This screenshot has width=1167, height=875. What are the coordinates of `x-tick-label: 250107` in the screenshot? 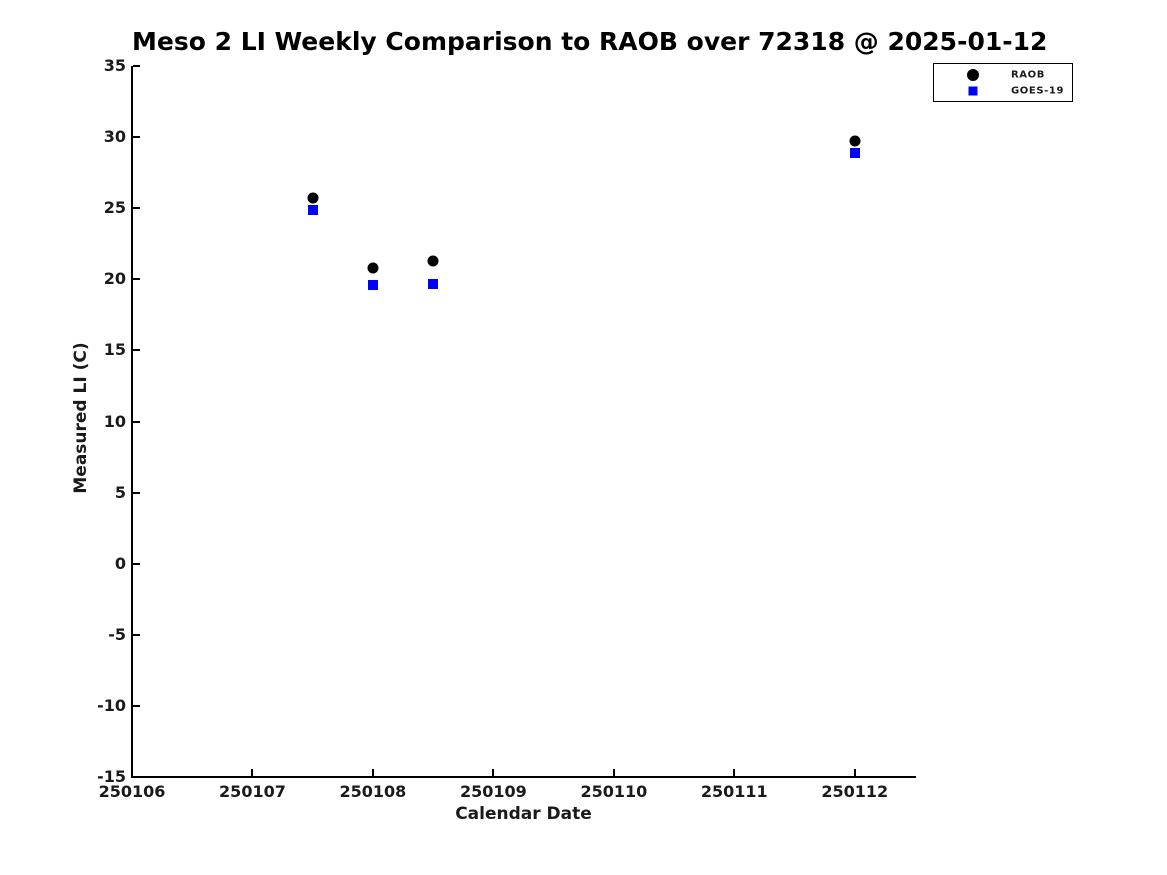 It's located at (252, 791).